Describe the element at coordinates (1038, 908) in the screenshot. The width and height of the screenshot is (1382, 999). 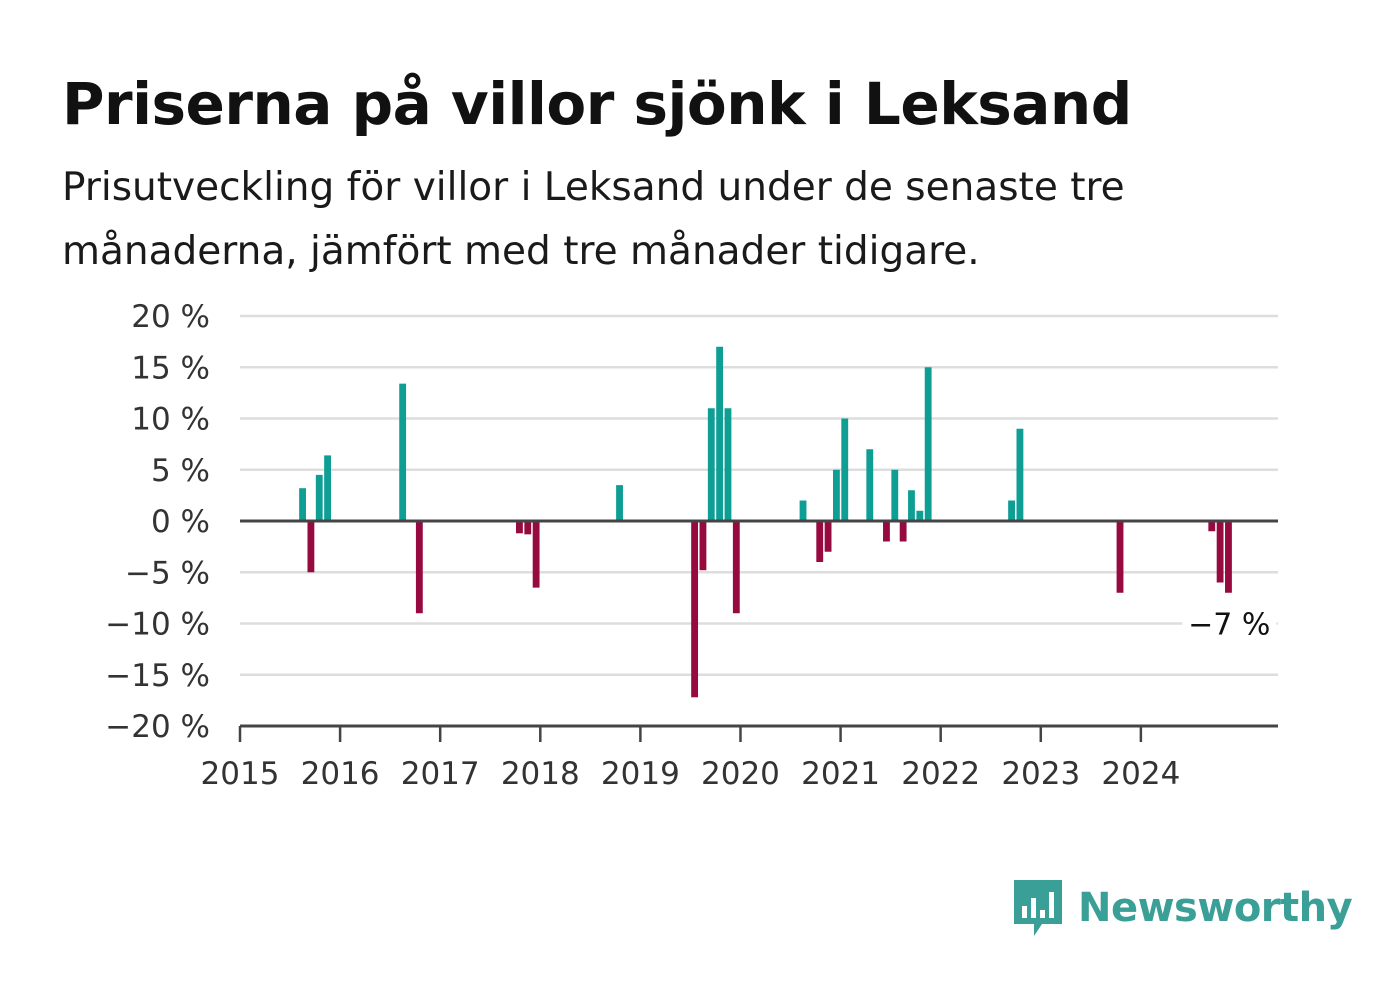
I see `newsworthy-logo-icon` at that location.